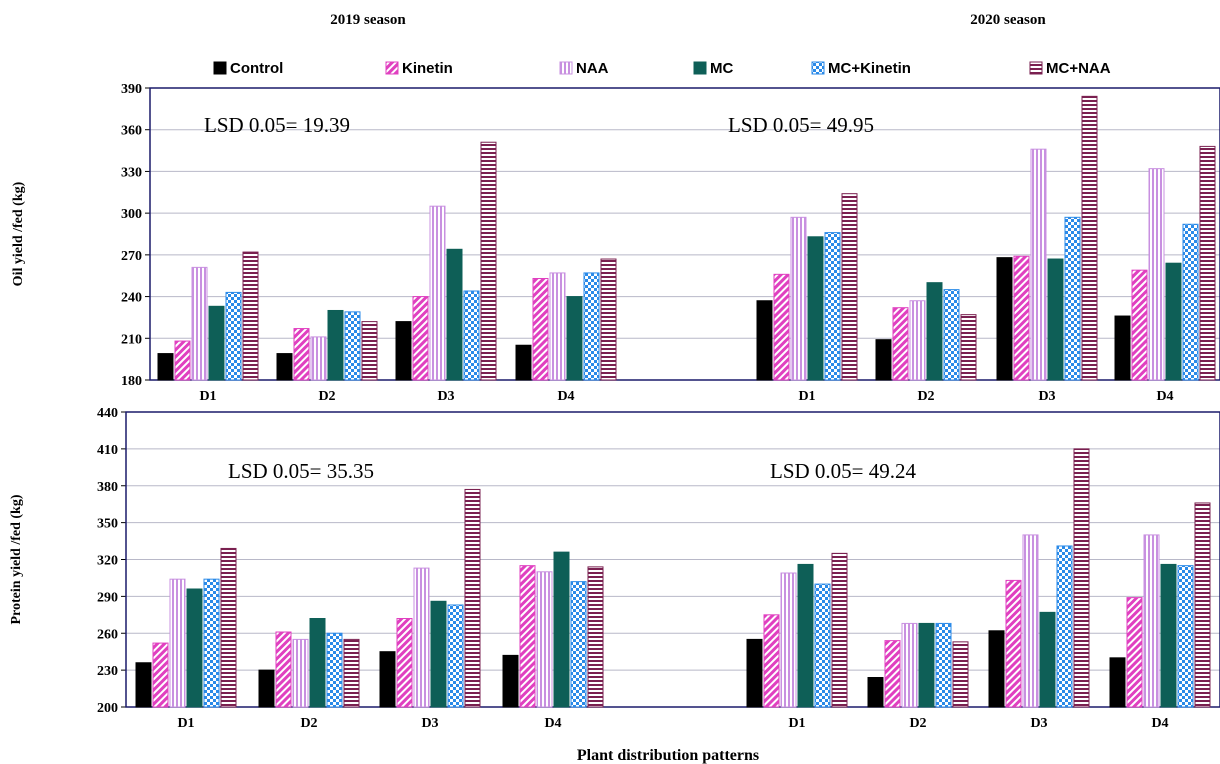  Describe the element at coordinates (869, 68) in the screenshot. I see `legend-label-mc-kinetin: MC+Kinetin` at that location.